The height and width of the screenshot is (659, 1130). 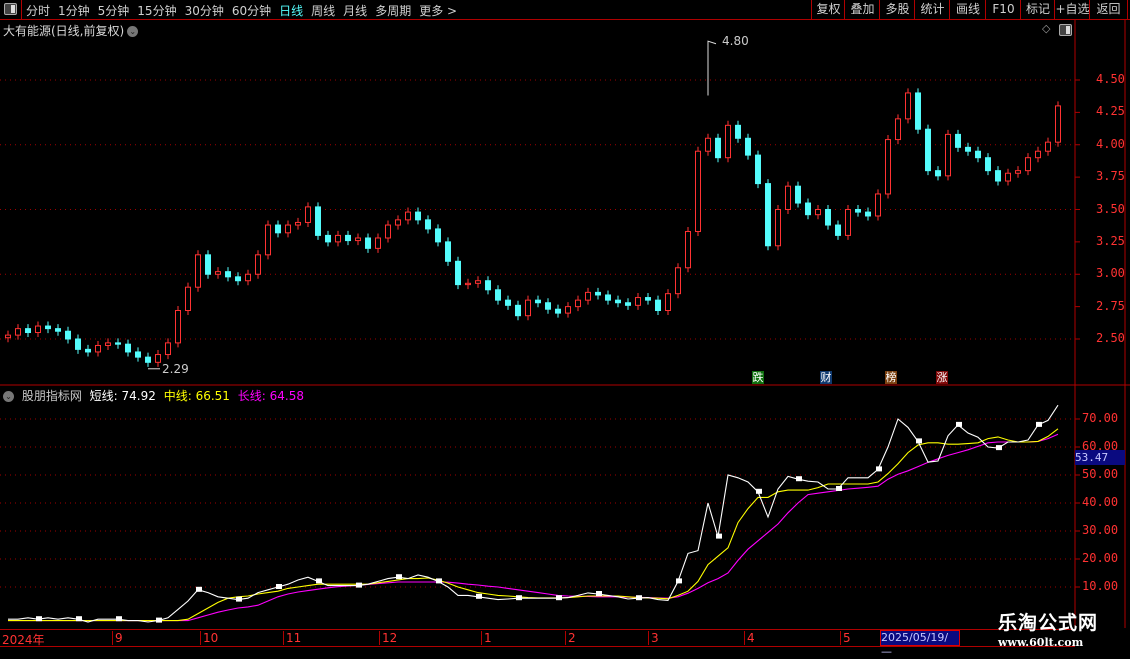 What do you see at coordinates (942, 377) in the screenshot?
I see `event-tag-rise: 涨` at bounding box center [942, 377].